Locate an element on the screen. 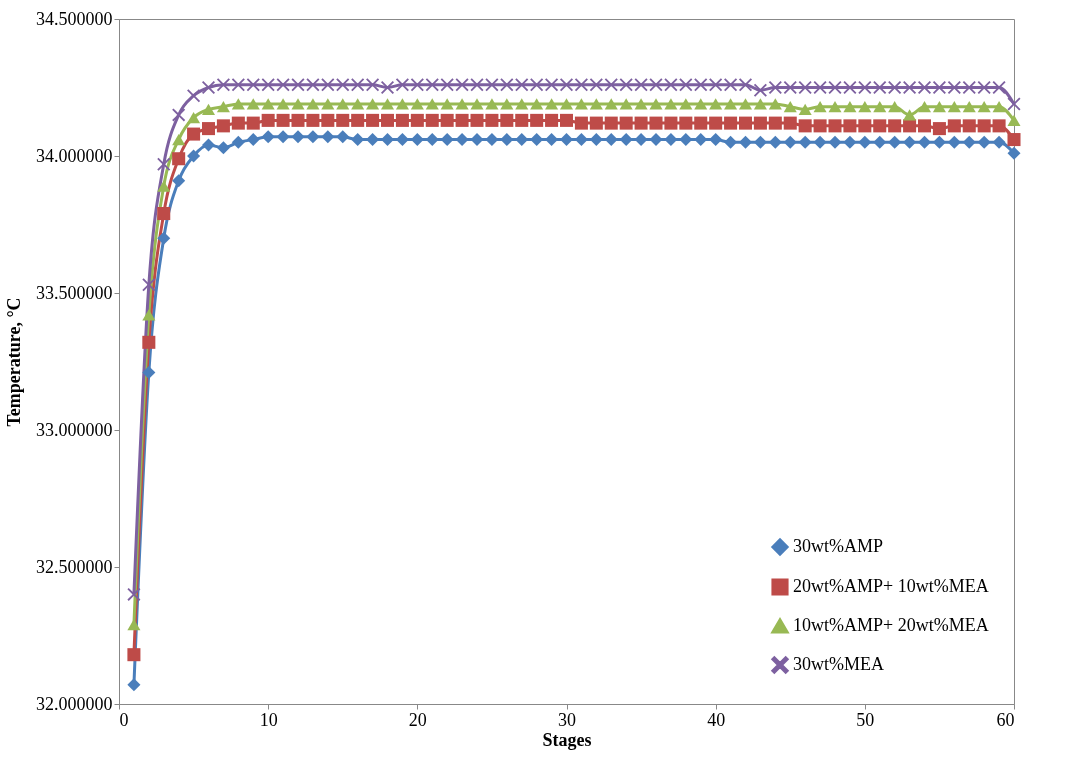 This screenshot has height=783, width=1080. y-tick-label: 33.000000 is located at coordinates (74, 429).